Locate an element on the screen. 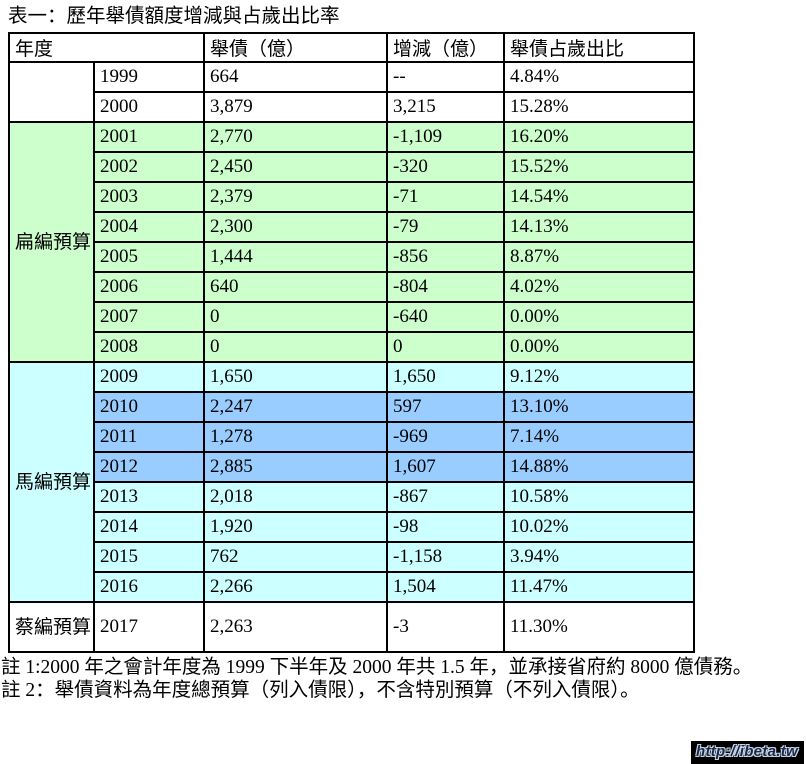 Image resolution: width=806 pixels, height=764 pixels. table-row: 1999 664 -- 4.84% is located at coordinates (351, 92).